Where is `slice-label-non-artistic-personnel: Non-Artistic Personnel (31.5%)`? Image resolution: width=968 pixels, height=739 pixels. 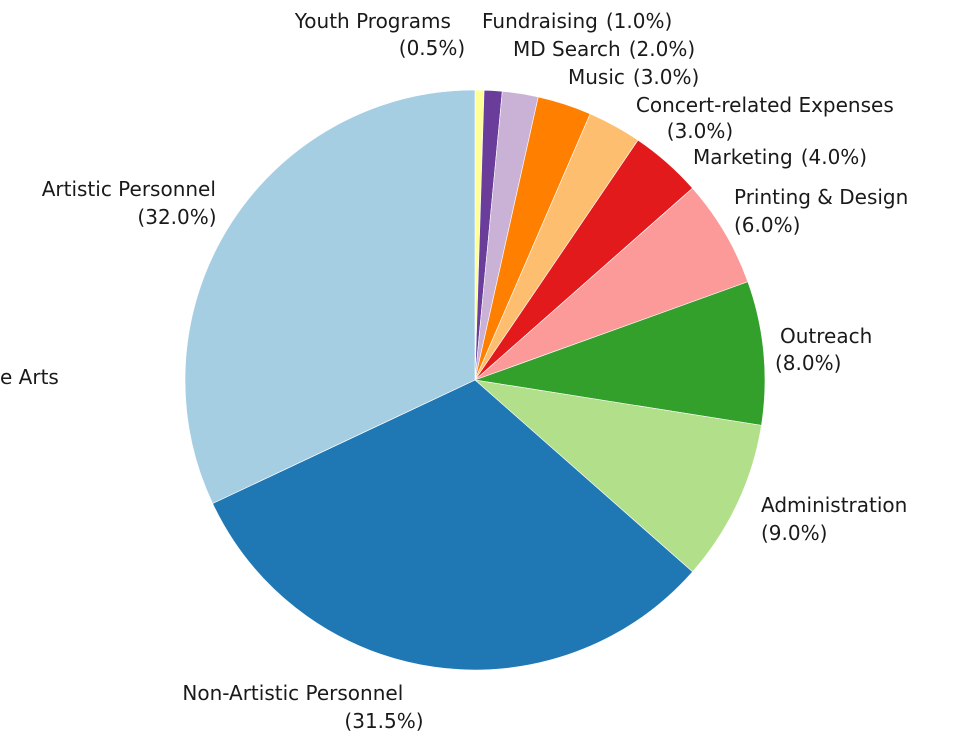
slice-label-non-artistic-personnel: Non-Artistic Personnel (31.5%) is located at coordinates (302, 707).